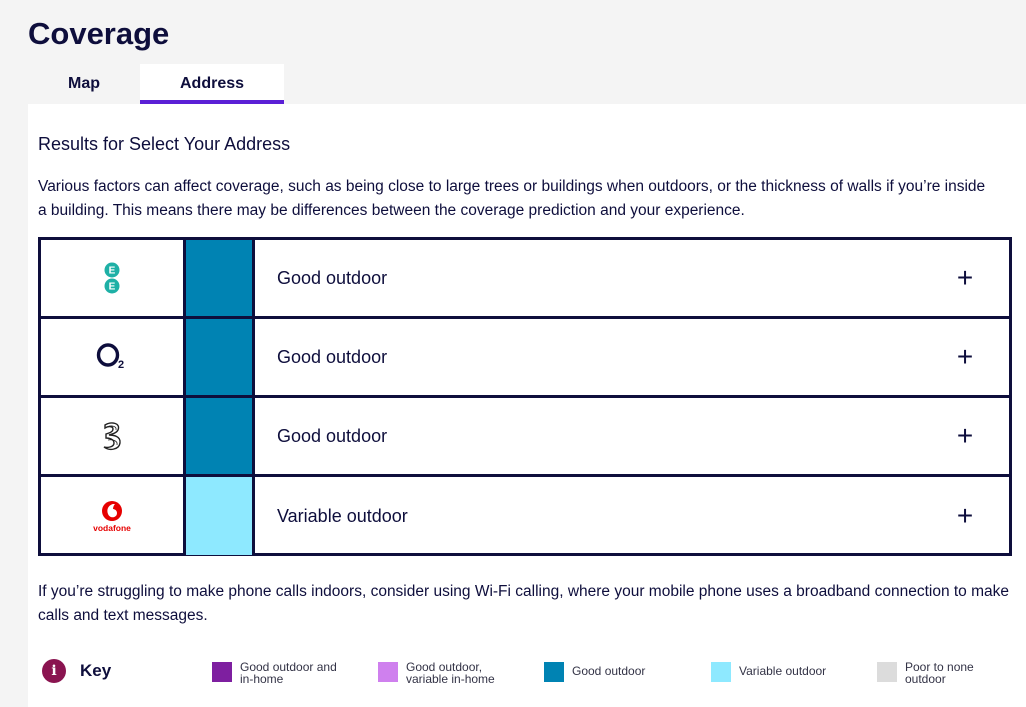 The height and width of the screenshot is (707, 1026). What do you see at coordinates (164, 144) in the screenshot?
I see `results-title: Results for Select Your Address` at bounding box center [164, 144].